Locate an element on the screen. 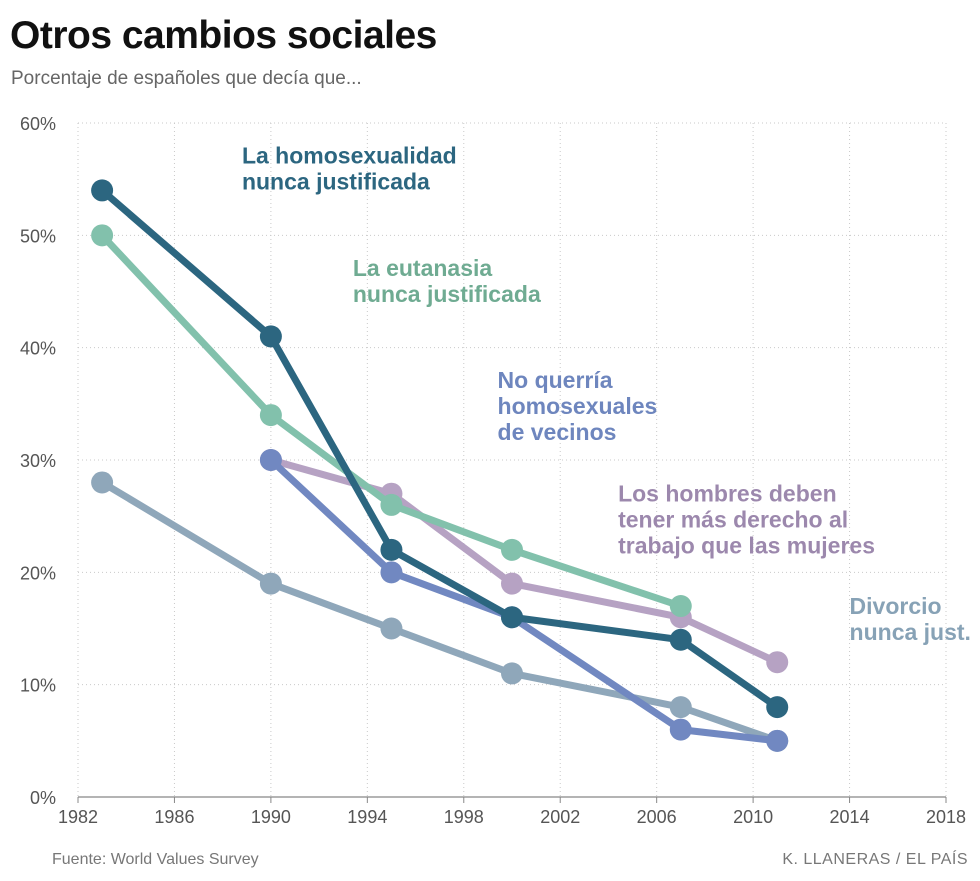 The height and width of the screenshot is (881, 980). series-label-line: Los hombres deben is located at coordinates (727, 494).